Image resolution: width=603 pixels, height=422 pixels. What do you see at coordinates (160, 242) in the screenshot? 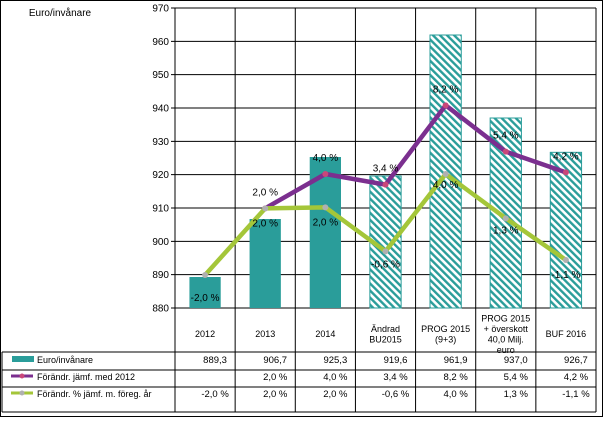
I see `y-tick-label-900: 900` at bounding box center [160, 242].